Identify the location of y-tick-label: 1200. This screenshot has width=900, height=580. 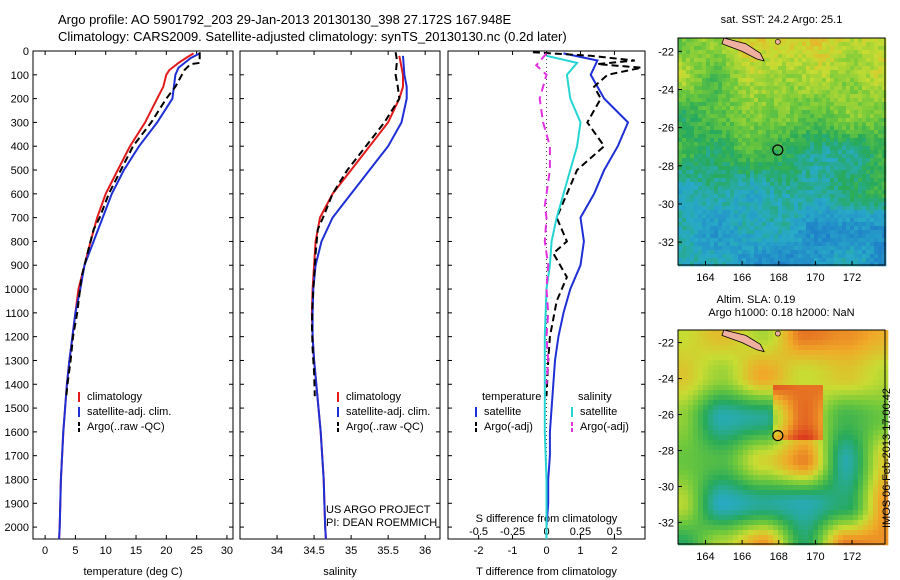
(17, 338).